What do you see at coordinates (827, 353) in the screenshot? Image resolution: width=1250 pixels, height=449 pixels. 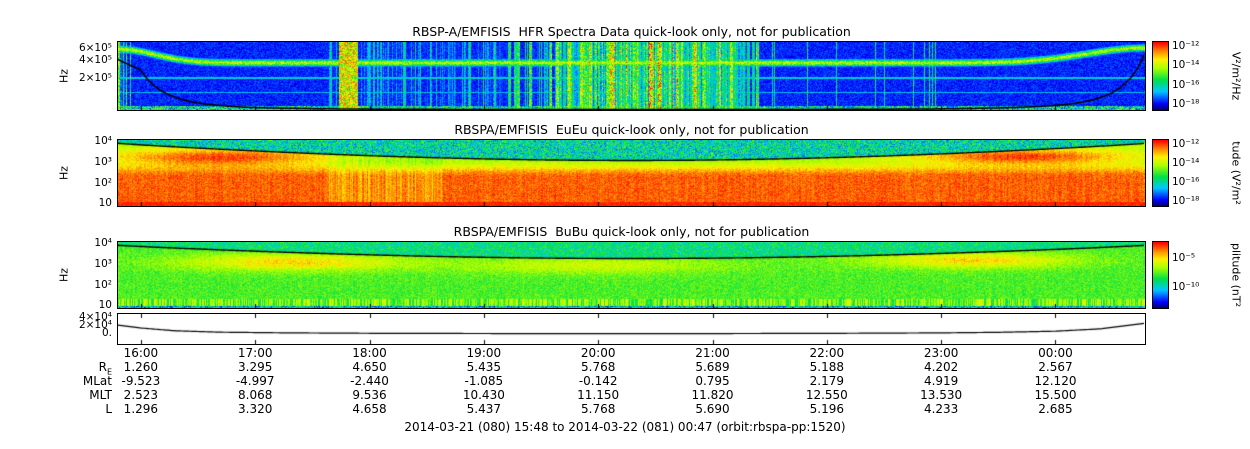 I see `time-axis-label: 22:00` at bounding box center [827, 353].